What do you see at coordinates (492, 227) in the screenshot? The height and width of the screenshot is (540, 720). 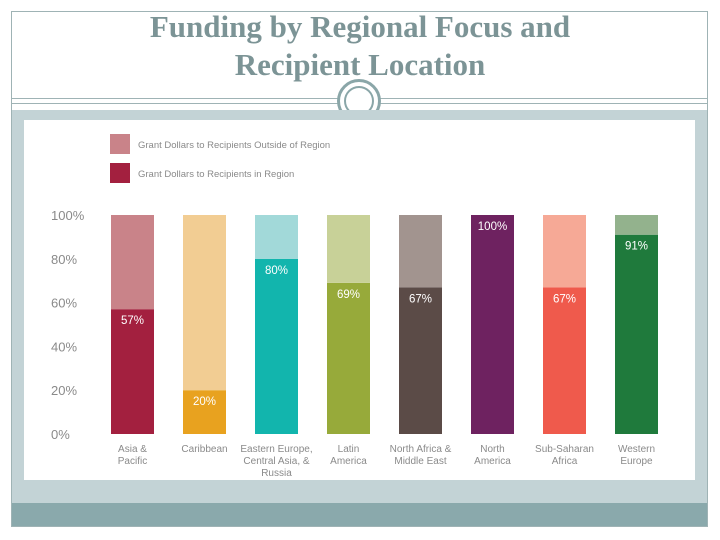 I see `bar-data-label: 100%` at bounding box center [492, 227].